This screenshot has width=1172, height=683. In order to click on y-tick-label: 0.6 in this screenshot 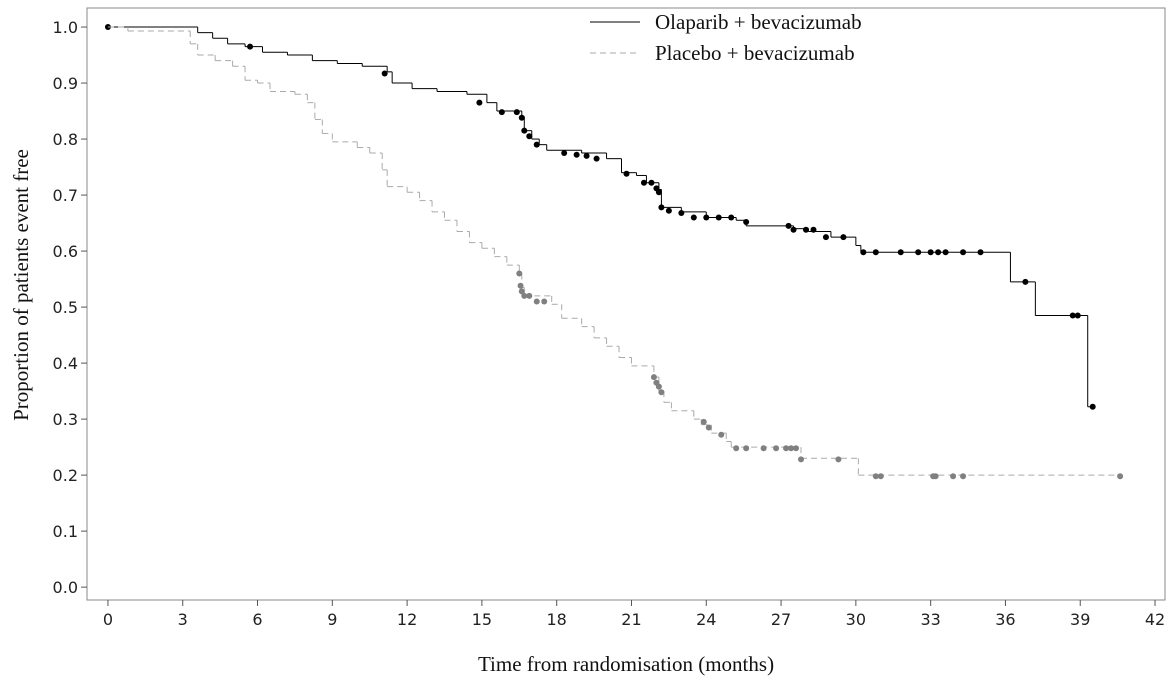, I will do `click(65, 251)`.